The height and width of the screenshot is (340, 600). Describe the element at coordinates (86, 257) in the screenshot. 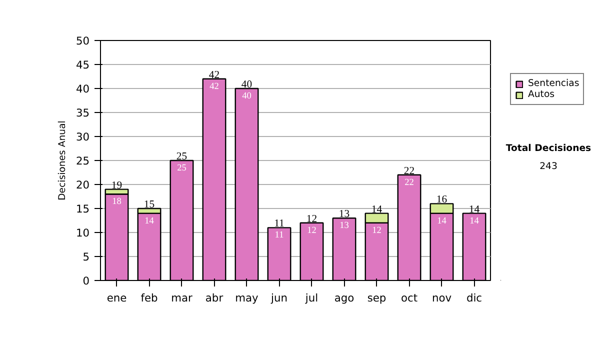

I see `y-tick-label: 5` at that location.